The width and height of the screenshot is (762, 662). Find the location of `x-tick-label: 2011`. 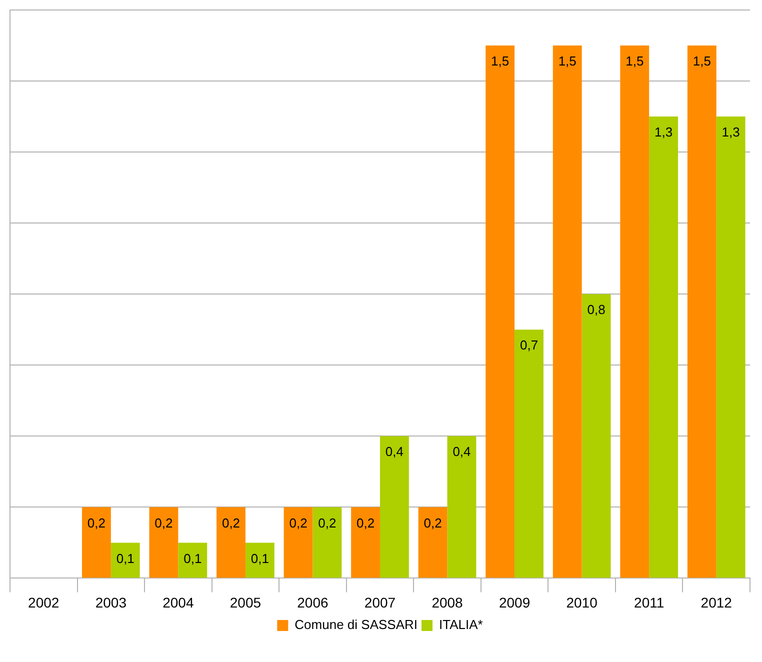

x-tick-label: 2011 is located at coordinates (649, 602).